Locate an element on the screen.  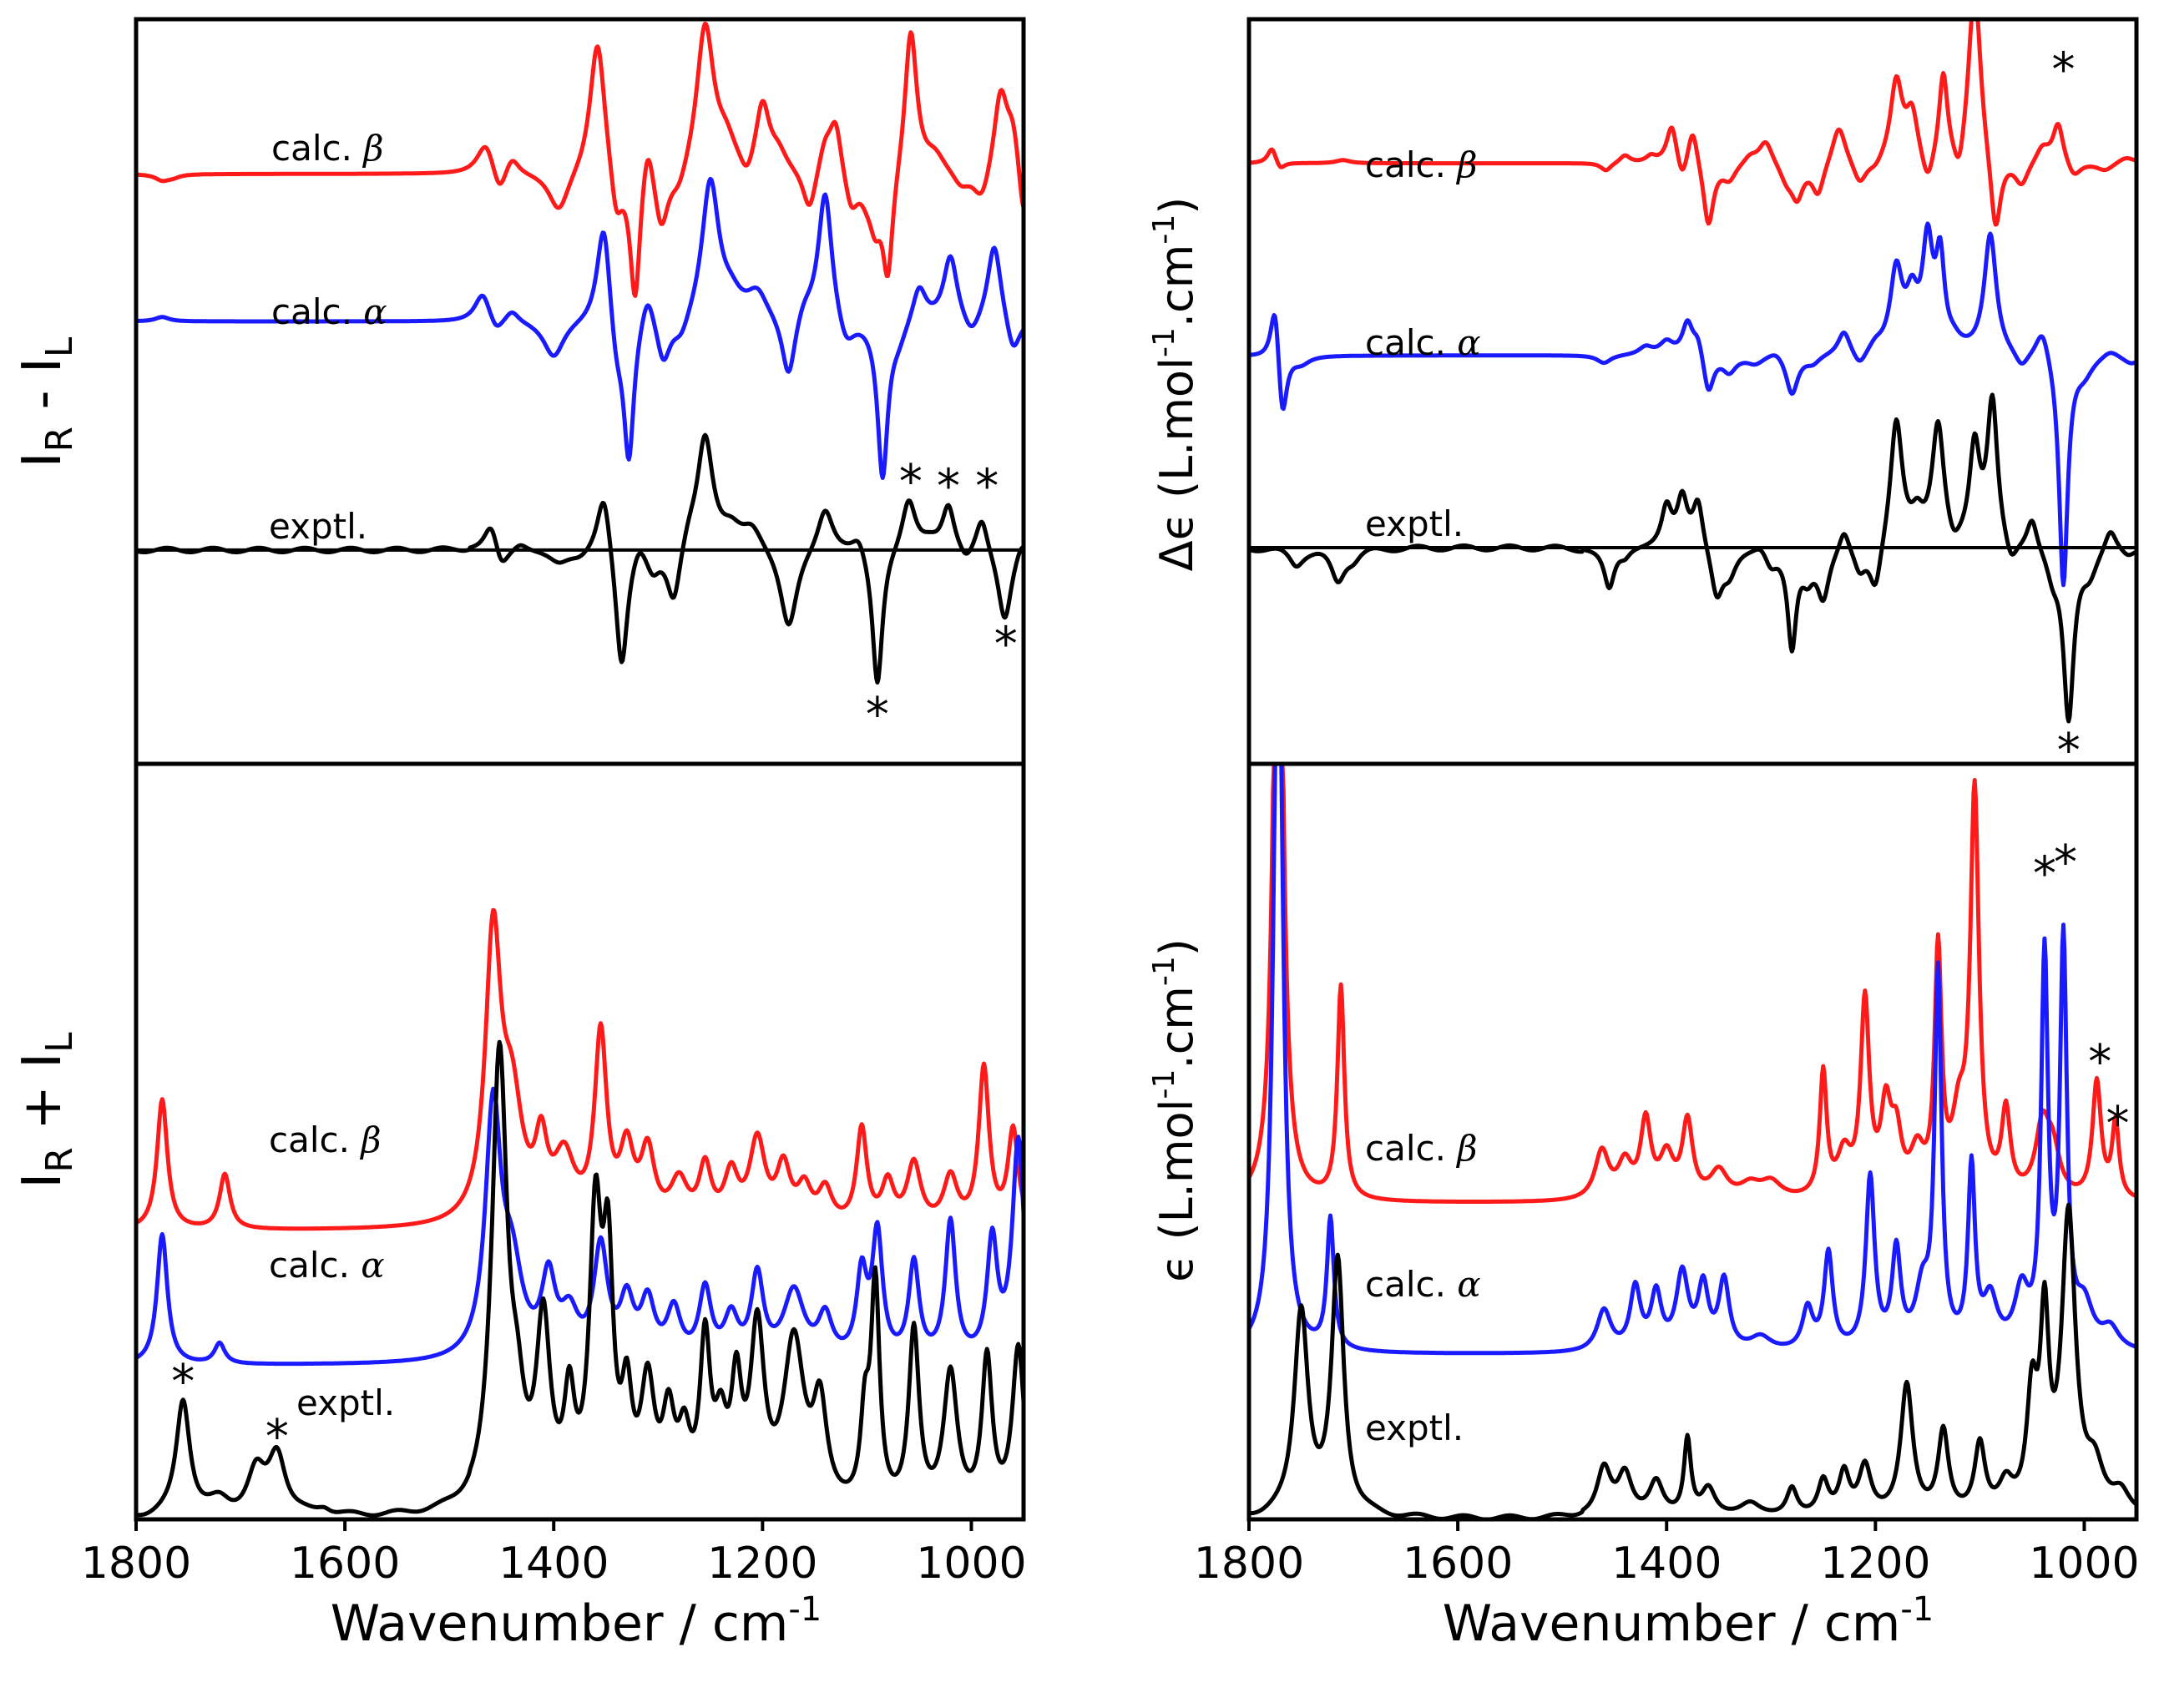
ir-asterisk-0: * is located at coordinates (2045, 874).